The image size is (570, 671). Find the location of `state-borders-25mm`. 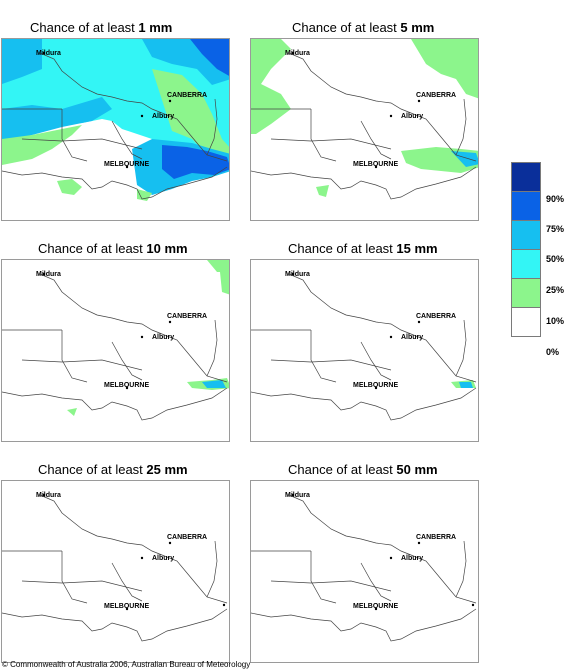

state-borders-25mm is located at coordinates (115, 568).